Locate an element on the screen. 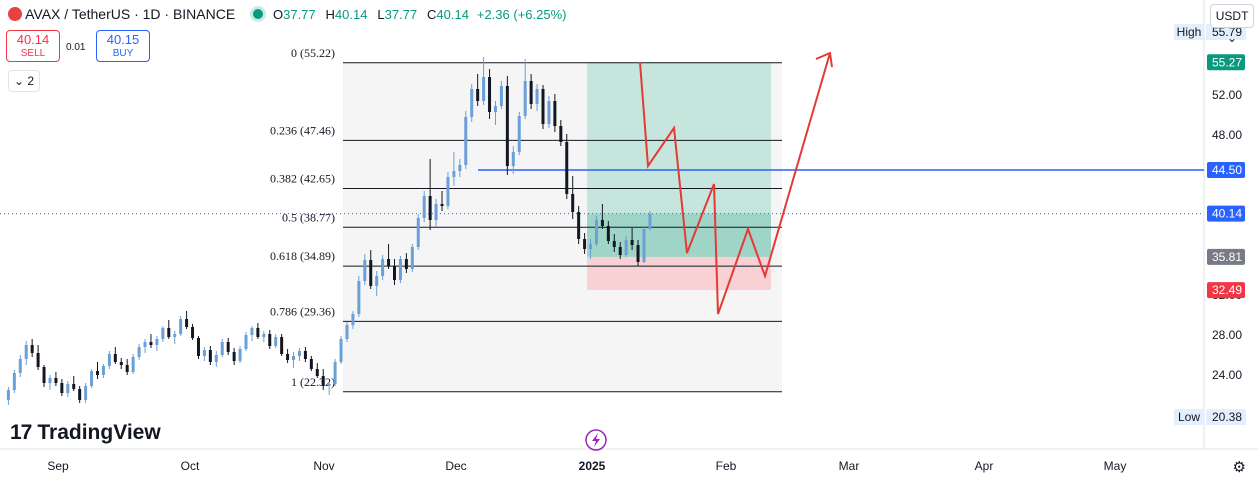 This screenshot has width=1258, height=479. target-zone is located at coordinates (679, 159).